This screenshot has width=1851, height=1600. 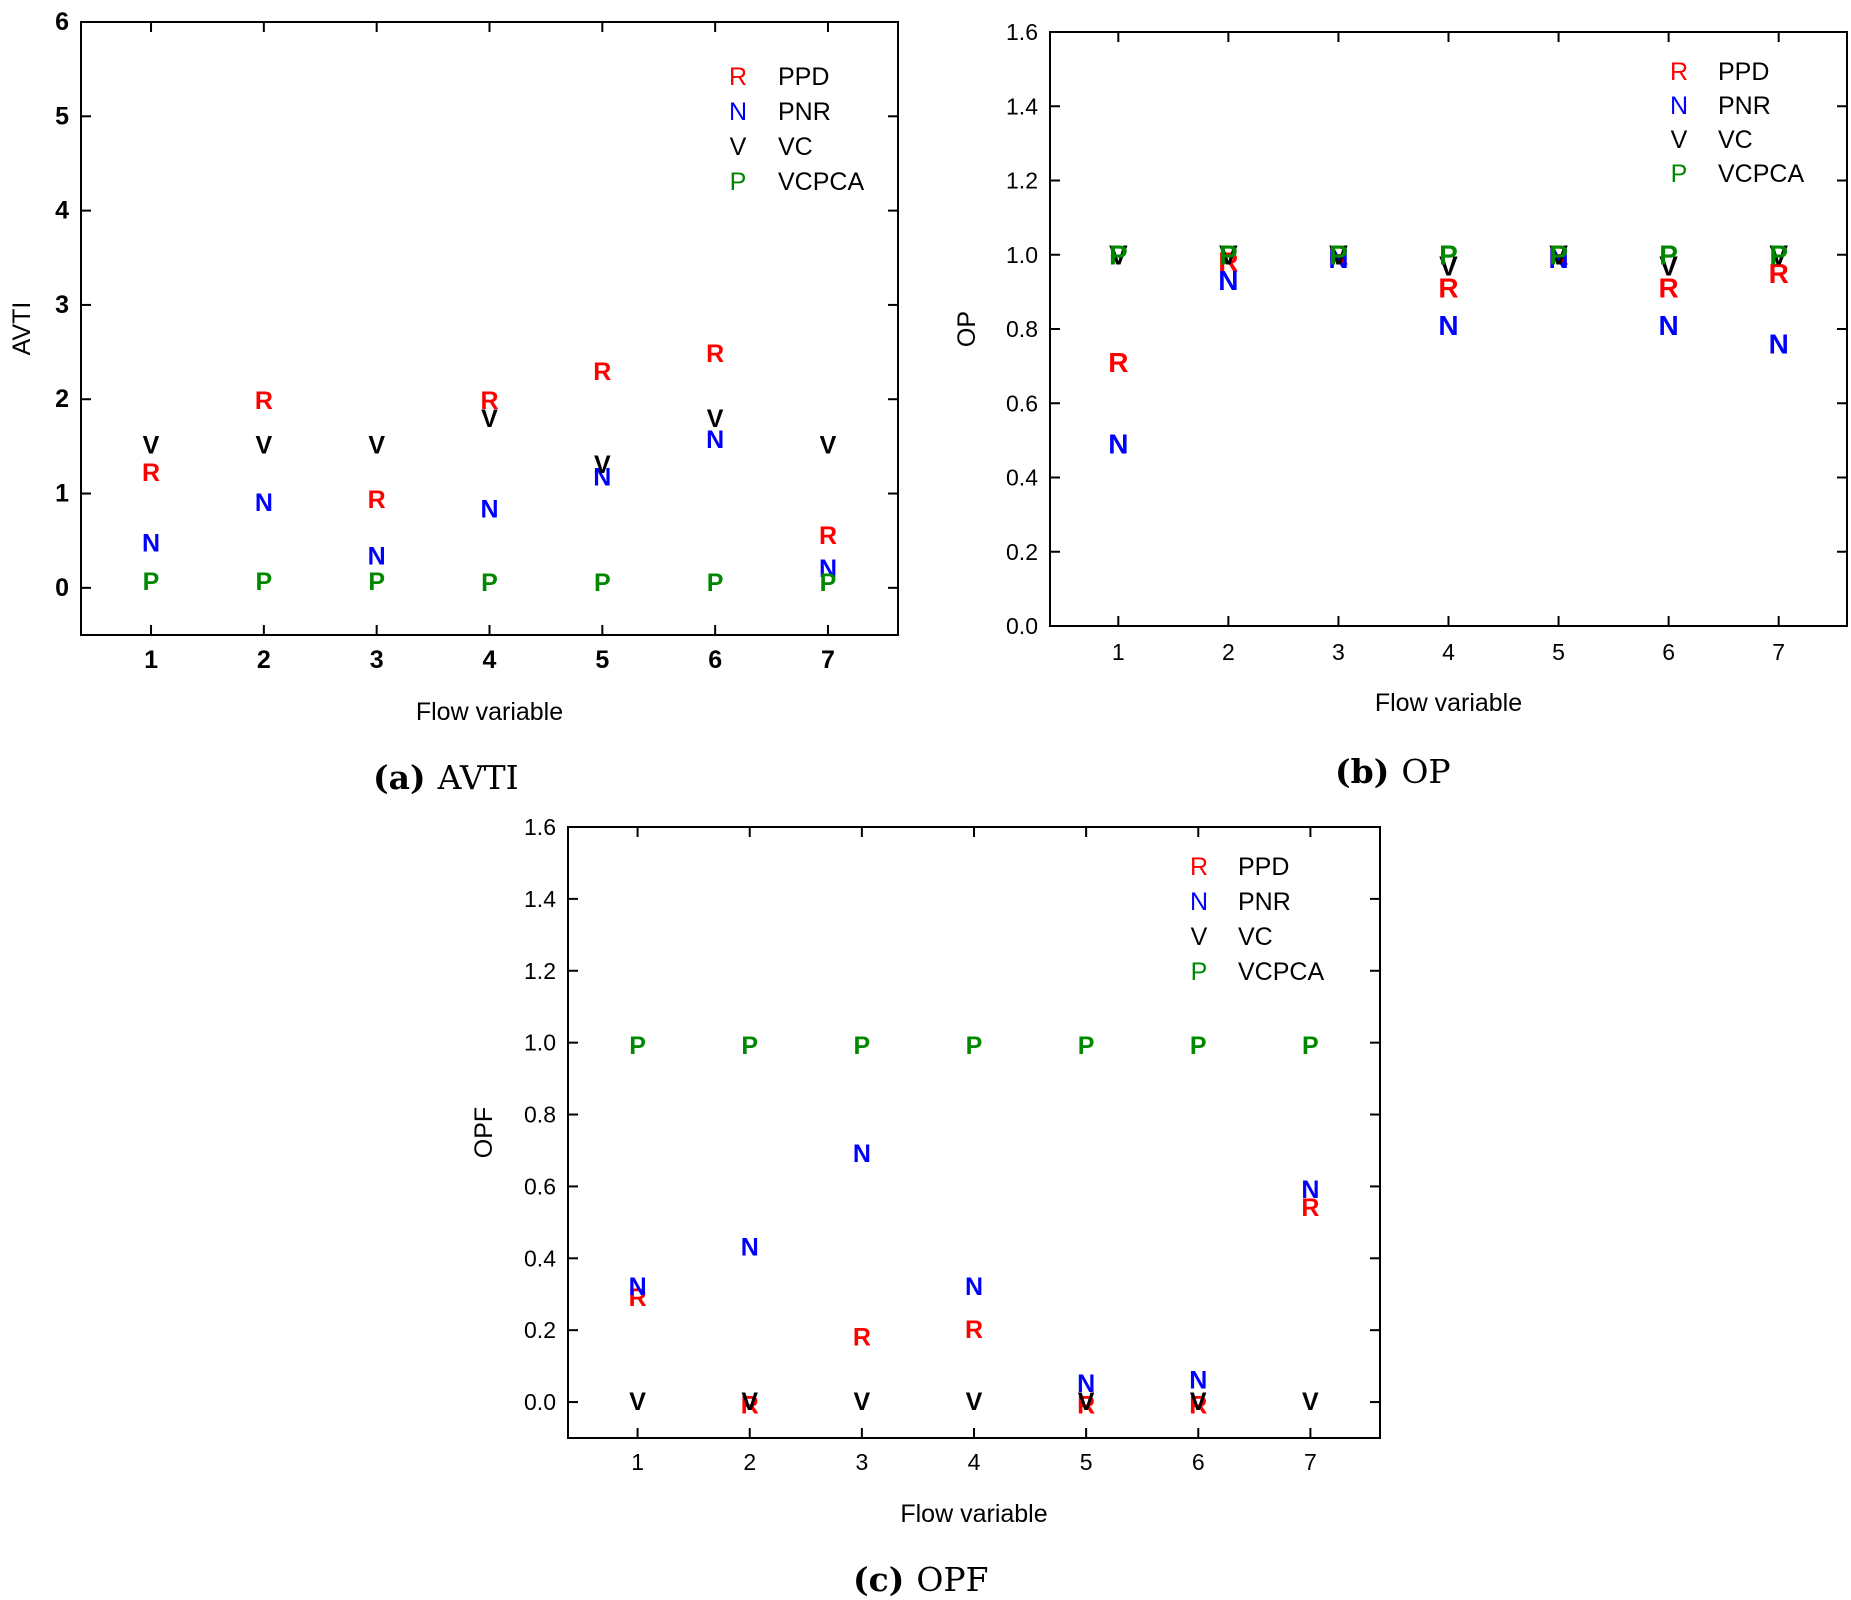 I want to click on op-point-pnr-6: N, so click(x=1669, y=325).